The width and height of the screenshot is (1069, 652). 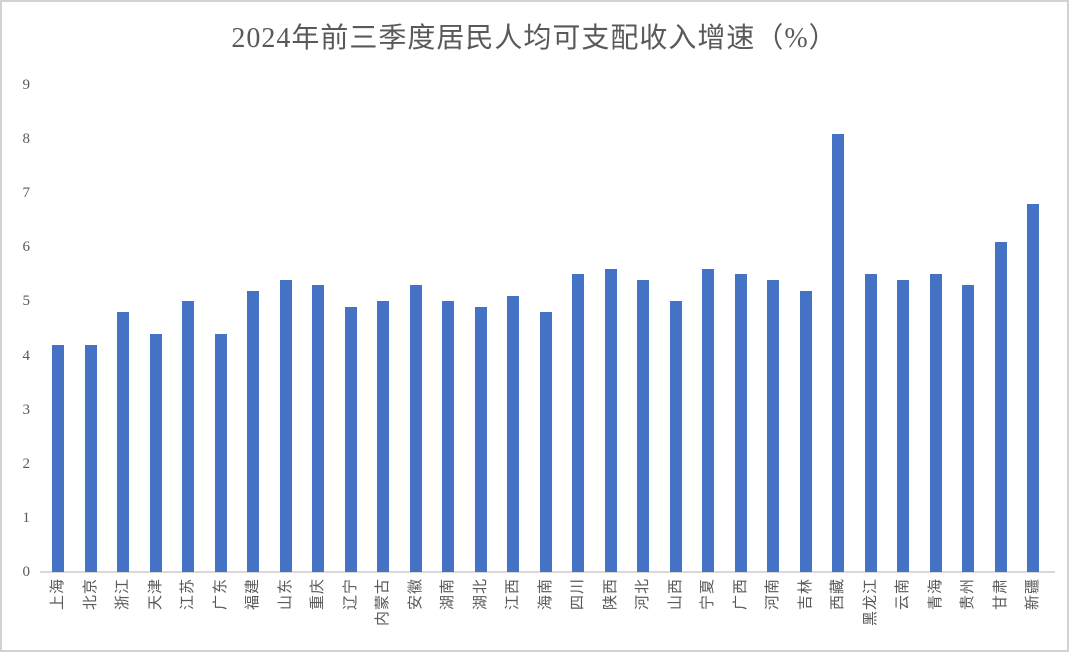 I want to click on y-tick-label: 5, so click(x=26, y=301).